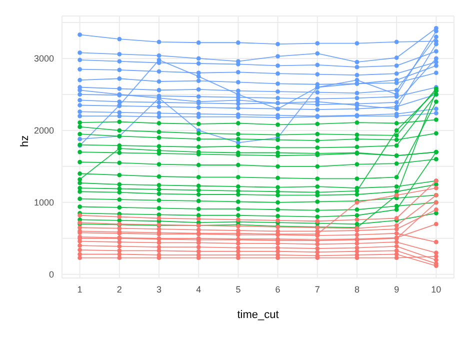  What do you see at coordinates (199, 289) in the screenshot?
I see `x-tick-label: 4` at bounding box center [199, 289].